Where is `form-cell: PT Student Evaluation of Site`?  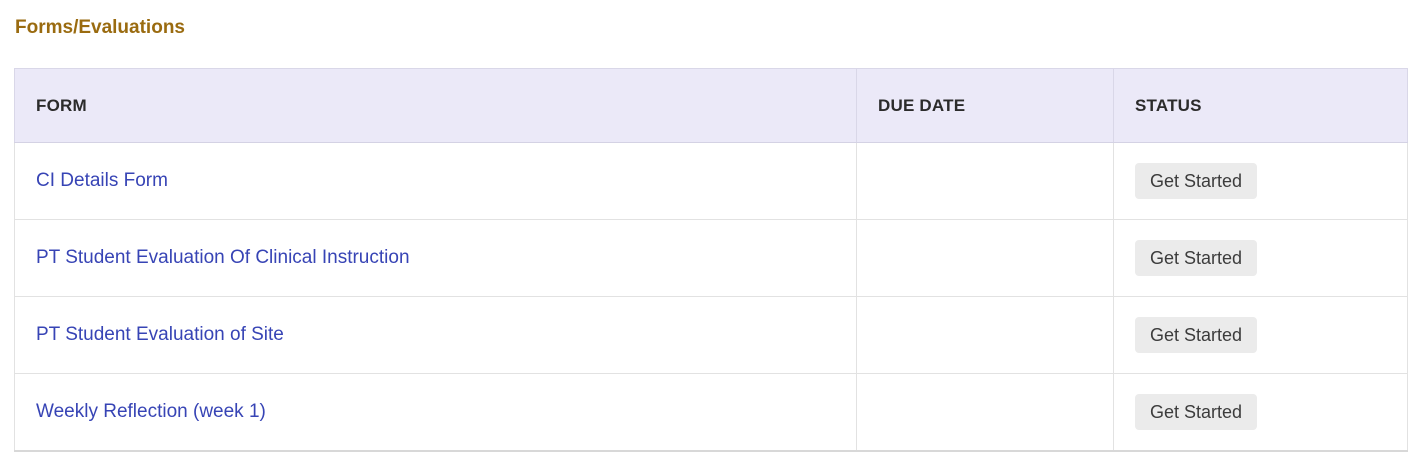
form-cell: PT Student Evaluation of Site is located at coordinates (435, 335).